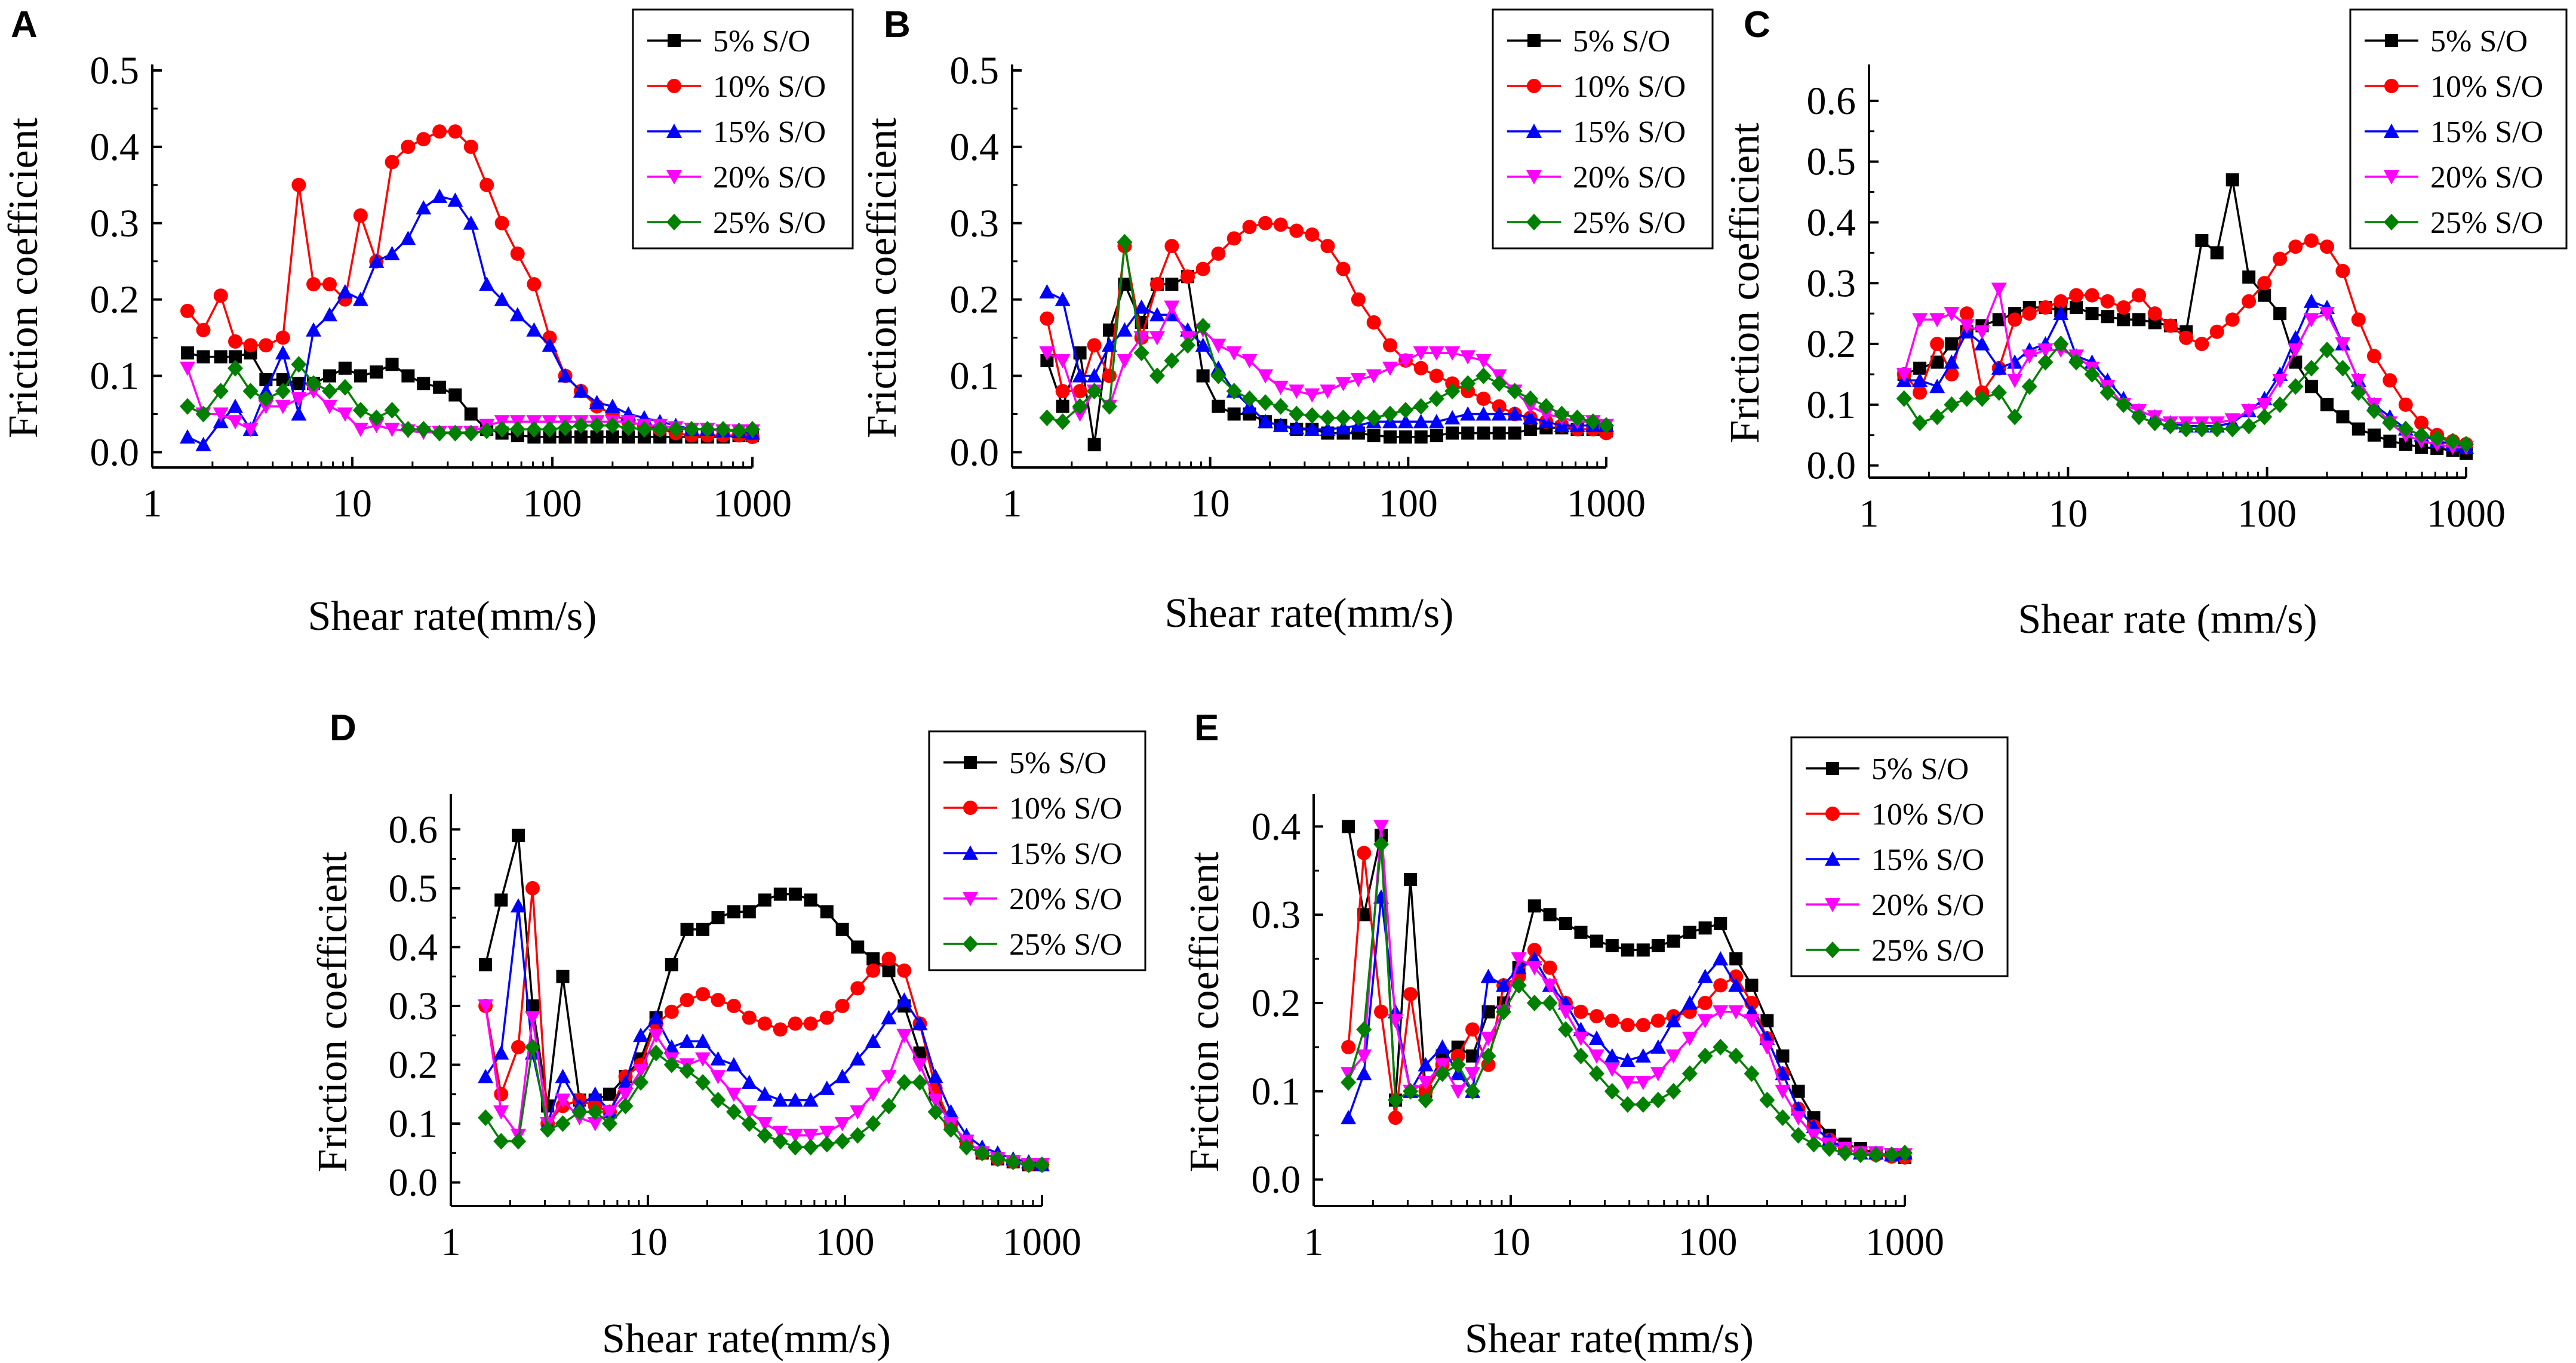  What do you see at coordinates (2454, 223) in the screenshot?
I see `legend-item: 25% S/O` at bounding box center [2454, 223].